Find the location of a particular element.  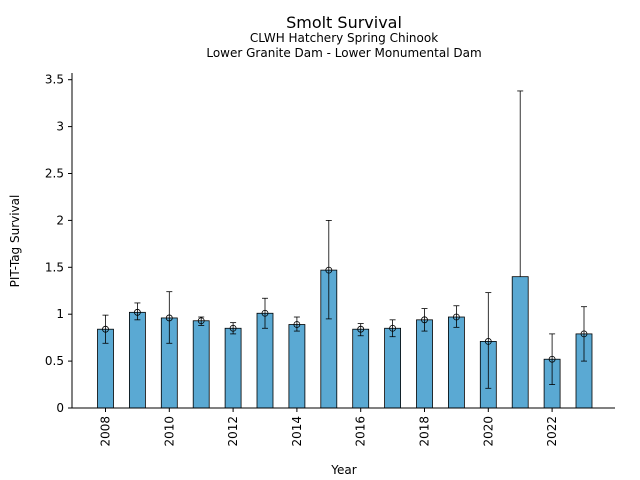

x-tick-label: 2014 is located at coordinates (297, 431).